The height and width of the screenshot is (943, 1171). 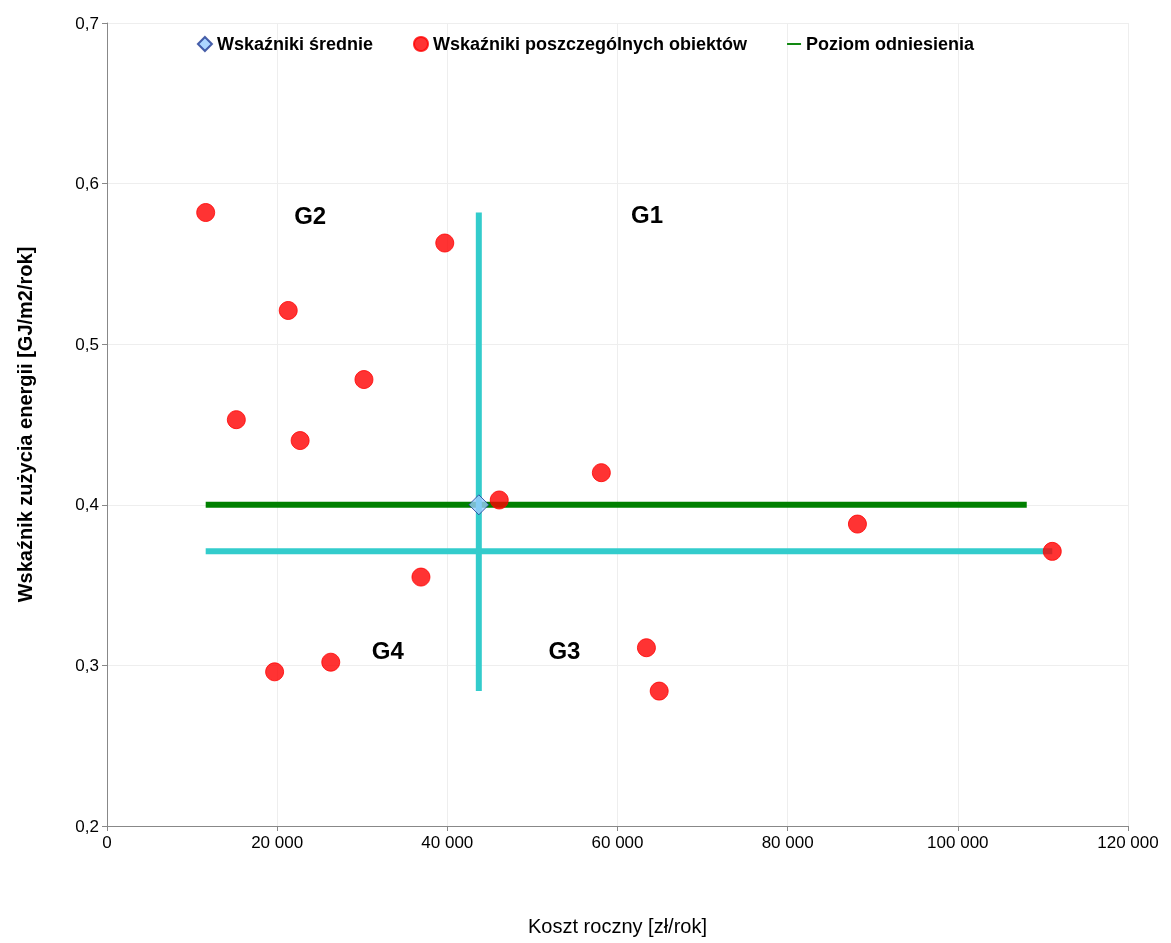 I want to click on y-tick-label: 0,5, so click(x=87, y=344).